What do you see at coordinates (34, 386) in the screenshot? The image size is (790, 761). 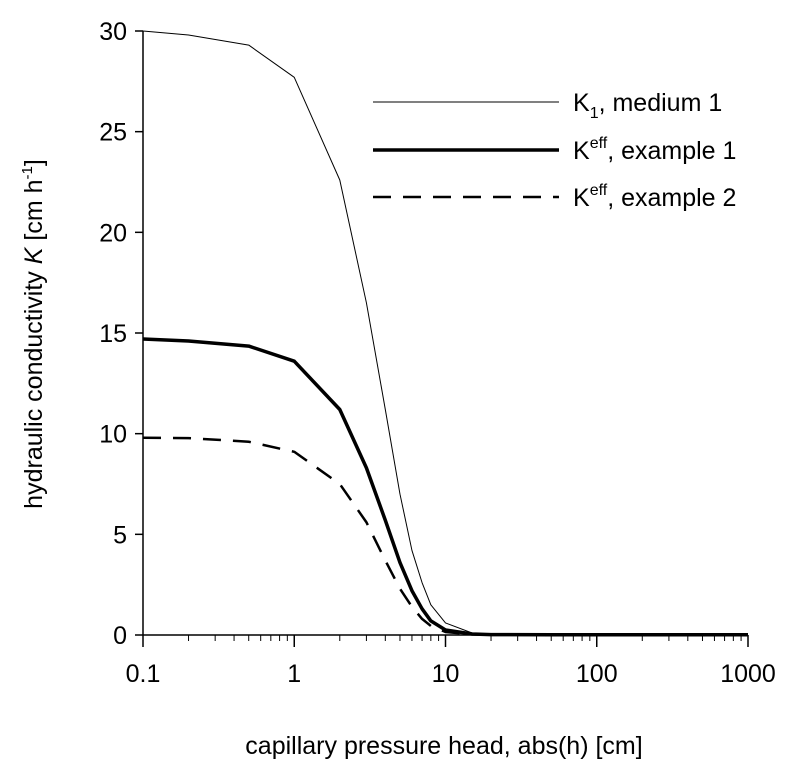 I see `y-axis-label-prefix: hydraulic conductivity` at bounding box center [34, 386].